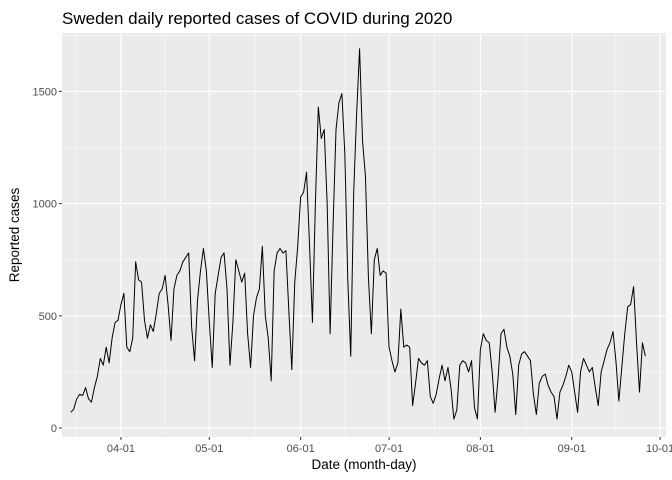 The width and height of the screenshot is (672, 480). Describe the element at coordinates (301, 449) in the screenshot. I see `x-tick-label: 06-01` at that location.